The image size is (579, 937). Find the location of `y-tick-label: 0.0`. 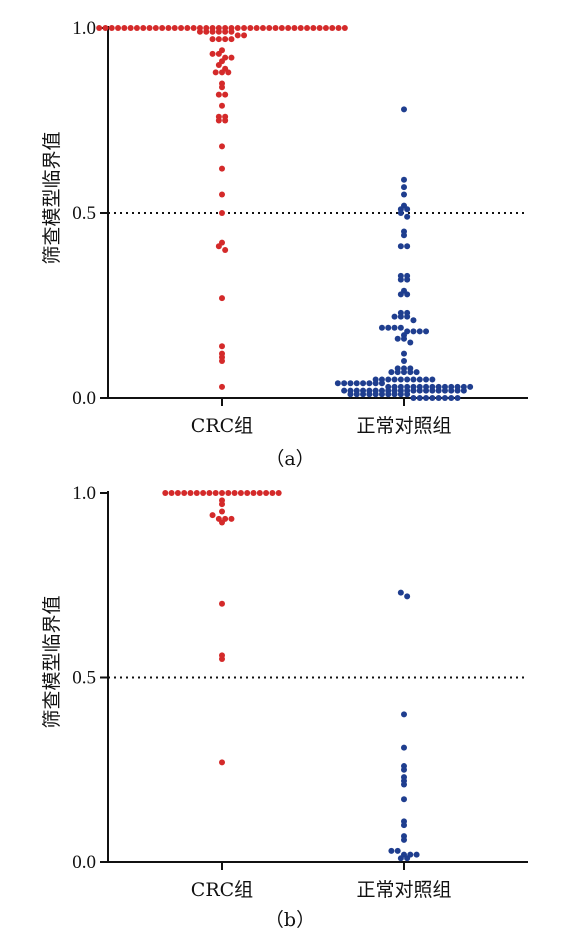

y-tick-label: 0.0 is located at coordinates (84, 862).